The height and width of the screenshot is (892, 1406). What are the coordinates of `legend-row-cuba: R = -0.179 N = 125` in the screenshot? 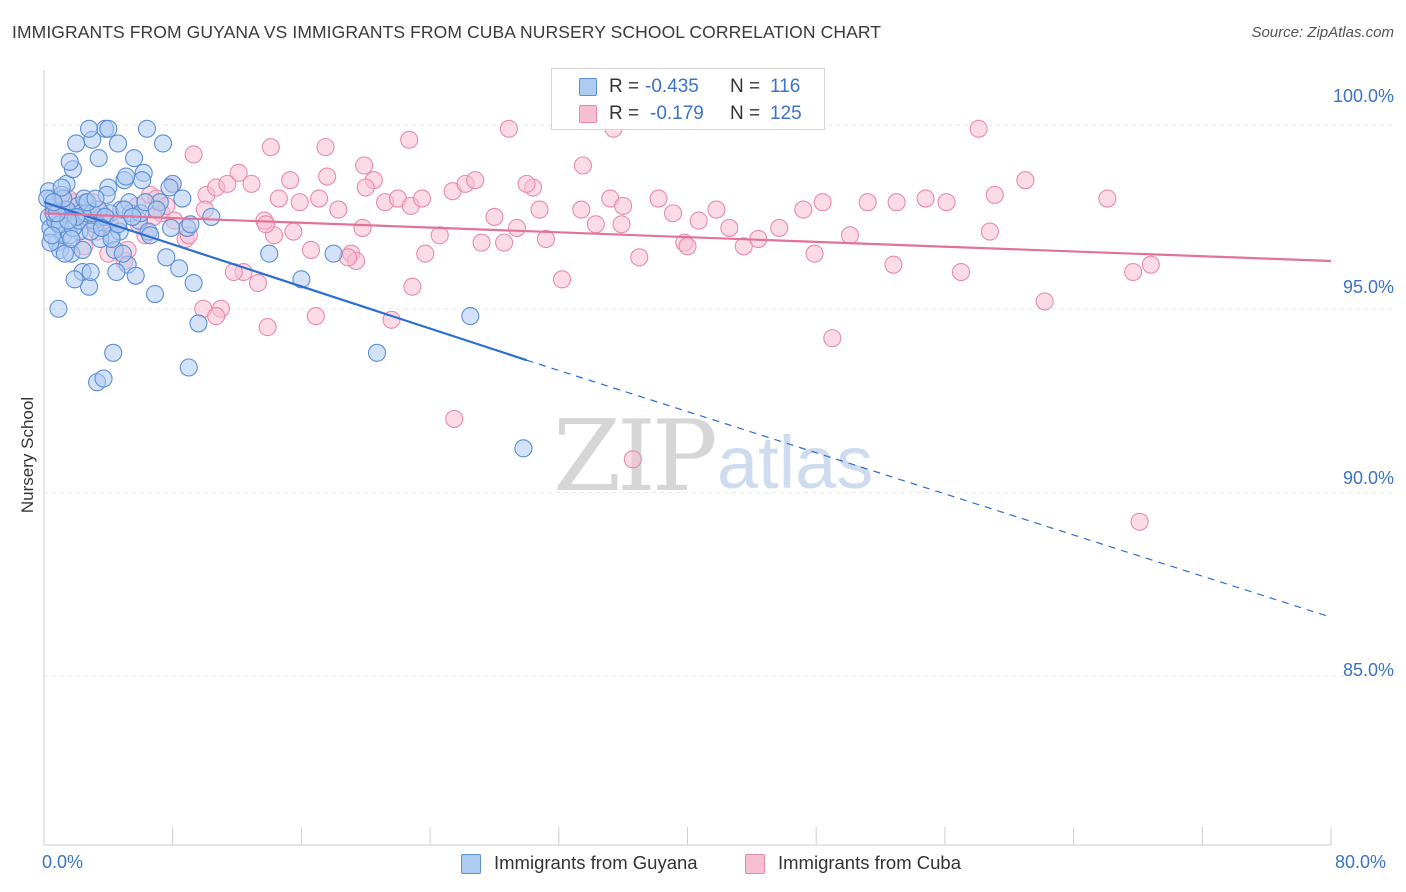 It's located at (688, 115).